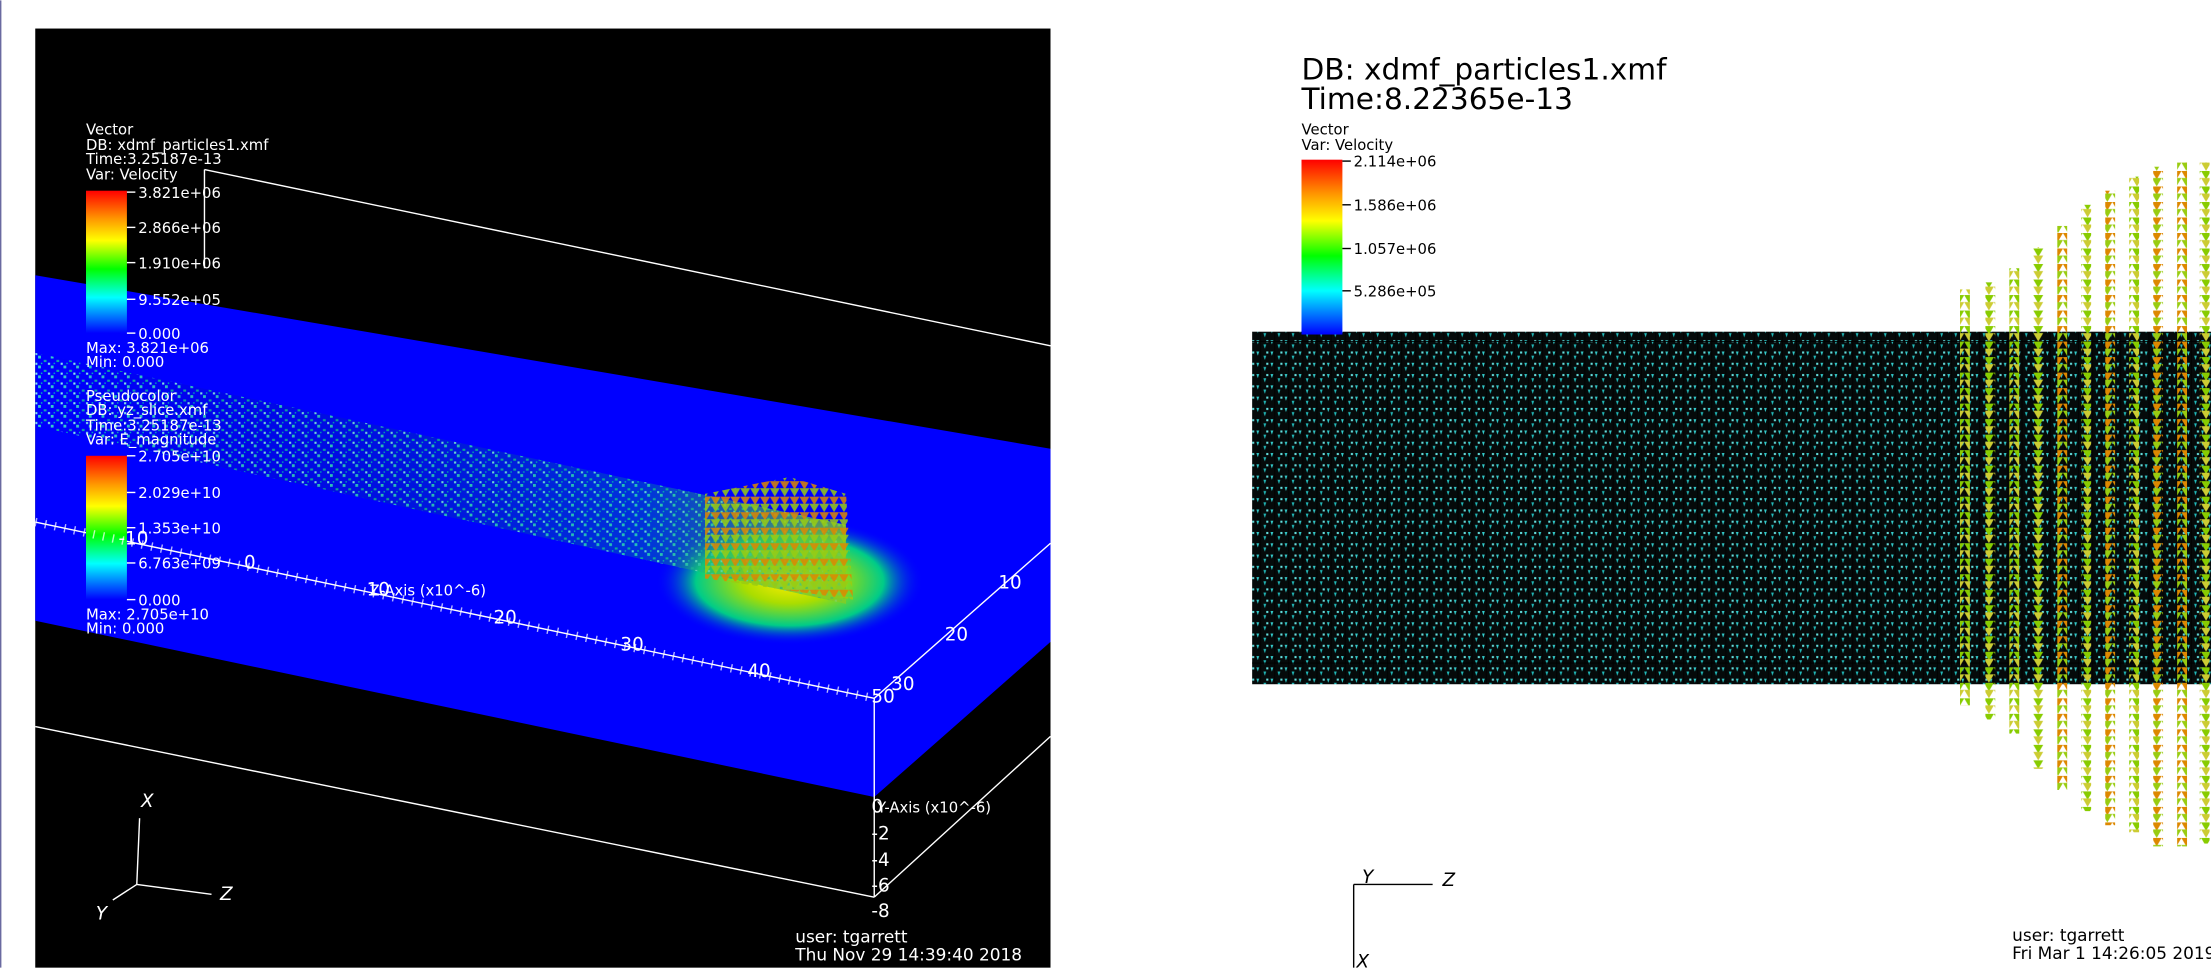  What do you see at coordinates (956, 635) in the screenshot?
I see `x-tick-label: 20` at bounding box center [956, 635].